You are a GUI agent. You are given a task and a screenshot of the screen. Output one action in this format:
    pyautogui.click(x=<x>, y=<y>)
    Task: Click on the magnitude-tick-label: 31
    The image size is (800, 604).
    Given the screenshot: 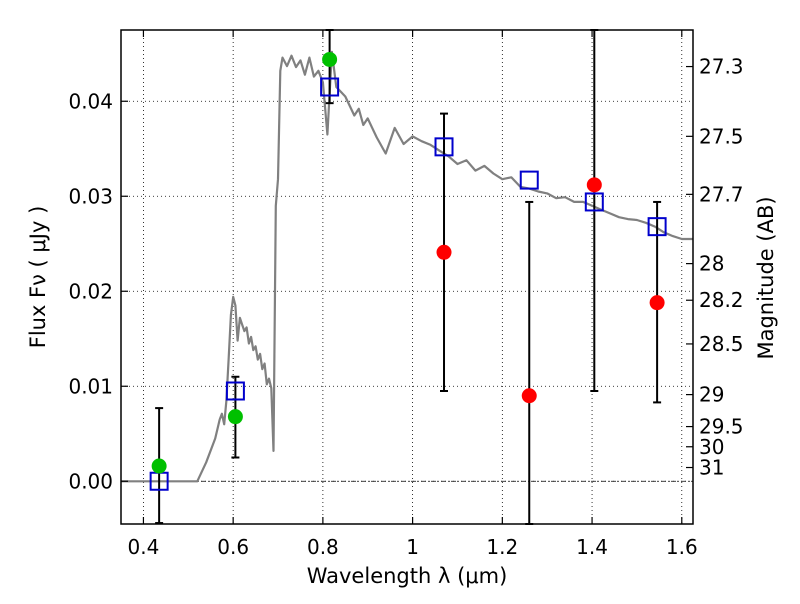 What is the action you would take?
    pyautogui.click(x=711, y=468)
    